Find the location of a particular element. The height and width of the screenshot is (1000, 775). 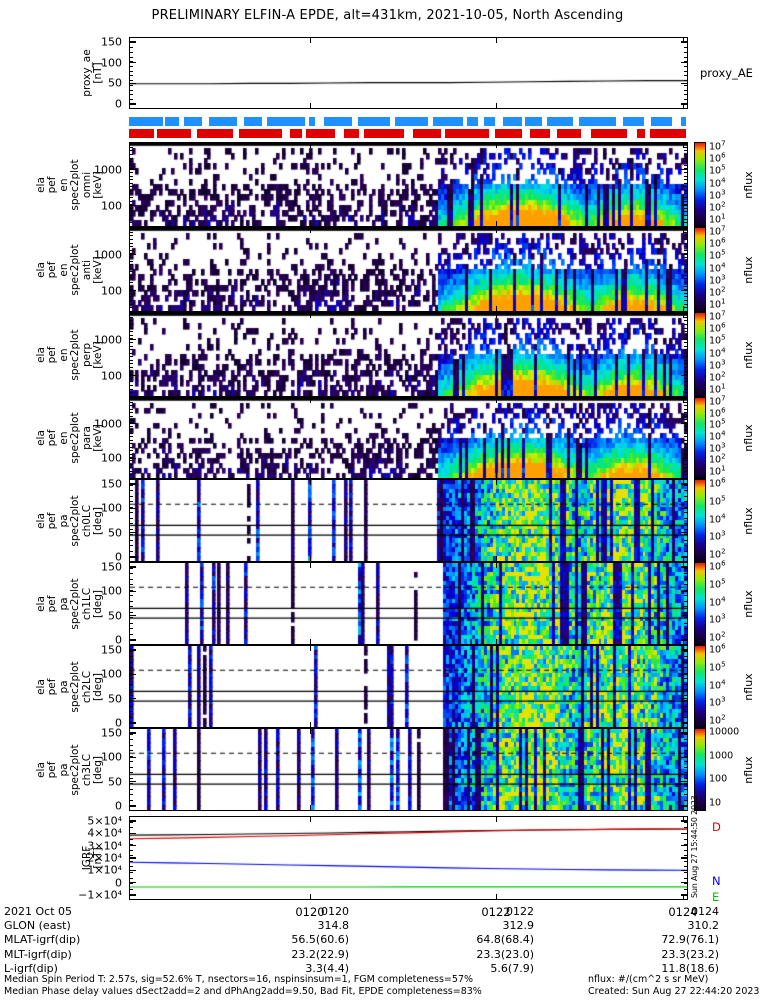

ephemeris-row-label-2: MLAT-igrf(dip) is located at coordinates (42, 940).